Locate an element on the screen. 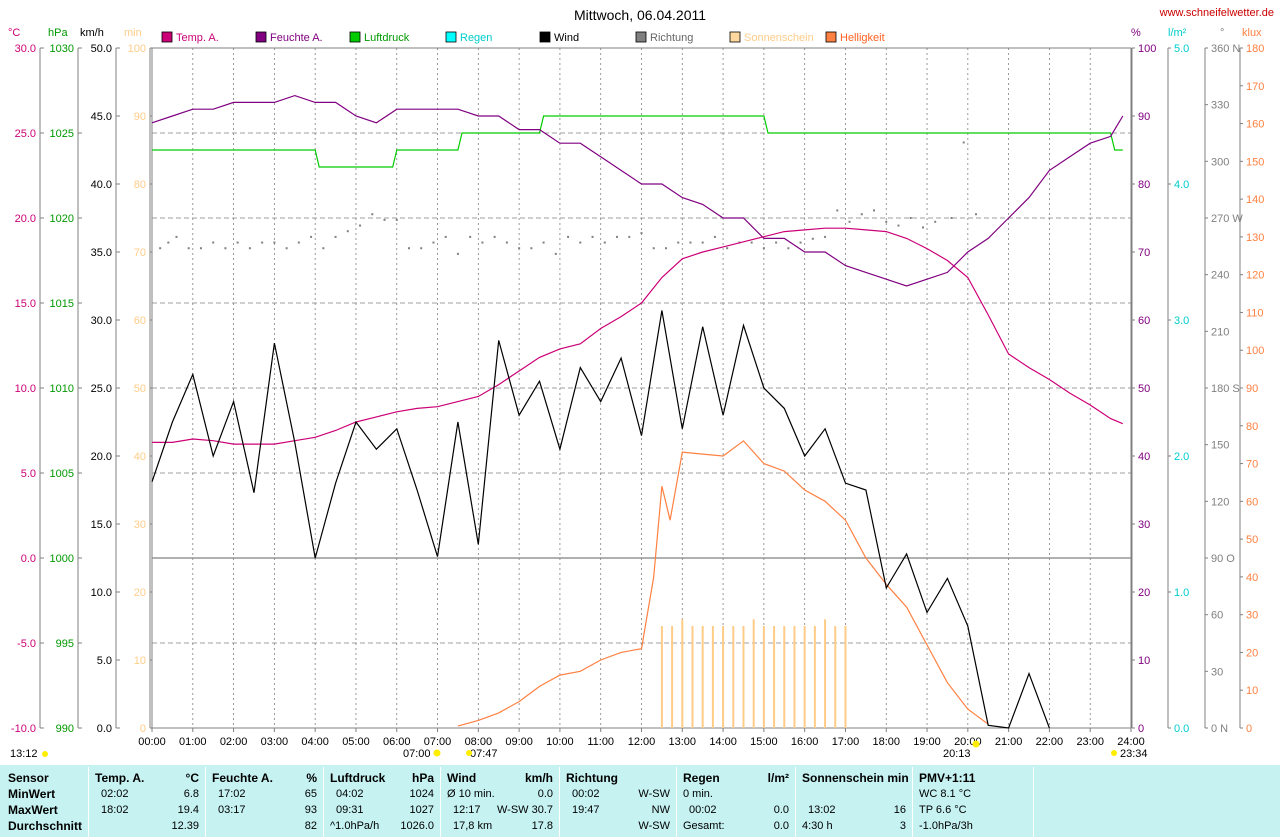 This screenshot has width=1280, height=837. brightness-axis-tick-label: 140 is located at coordinates (1255, 200).